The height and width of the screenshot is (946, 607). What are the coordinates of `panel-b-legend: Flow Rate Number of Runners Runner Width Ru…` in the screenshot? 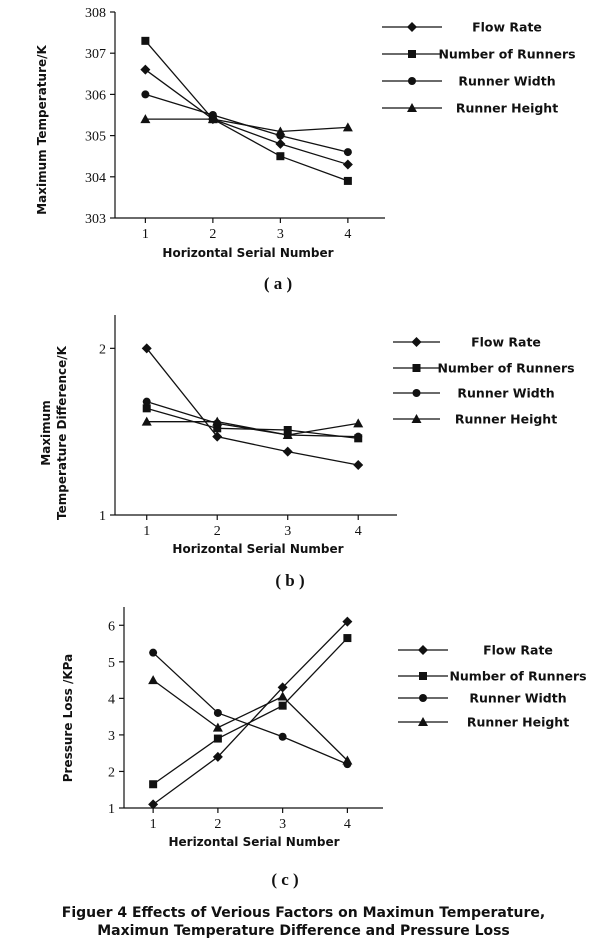 It's located at (484, 381).